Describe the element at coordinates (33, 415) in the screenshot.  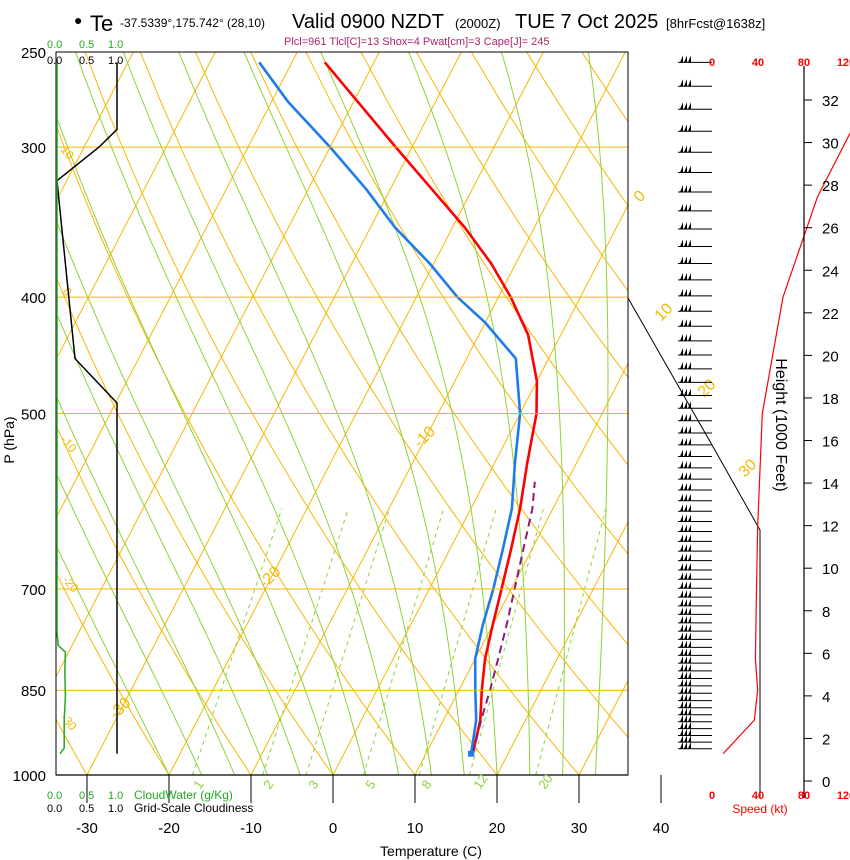
I see `pressure-tick-label: 500` at that location.